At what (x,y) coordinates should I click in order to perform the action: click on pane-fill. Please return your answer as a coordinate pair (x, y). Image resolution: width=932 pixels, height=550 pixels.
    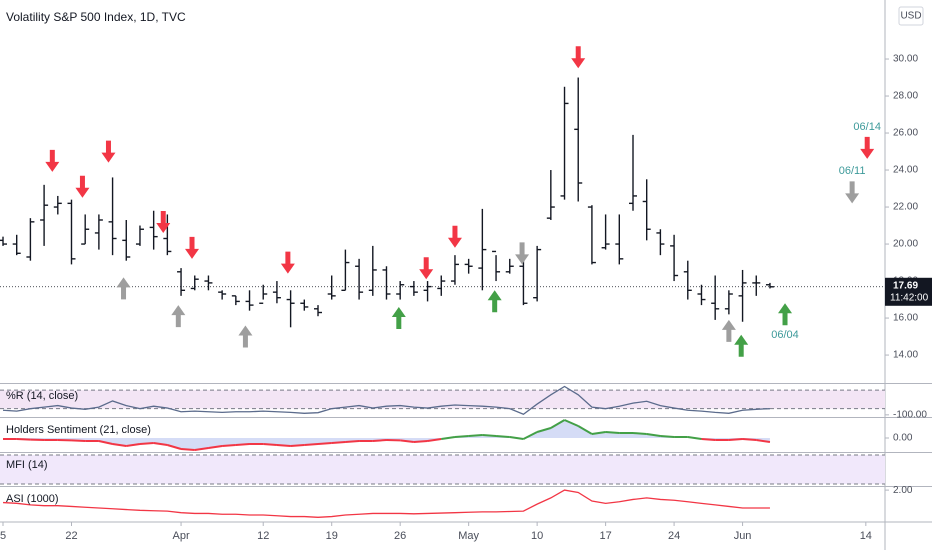
    Looking at the image, I should click on (442, 469).